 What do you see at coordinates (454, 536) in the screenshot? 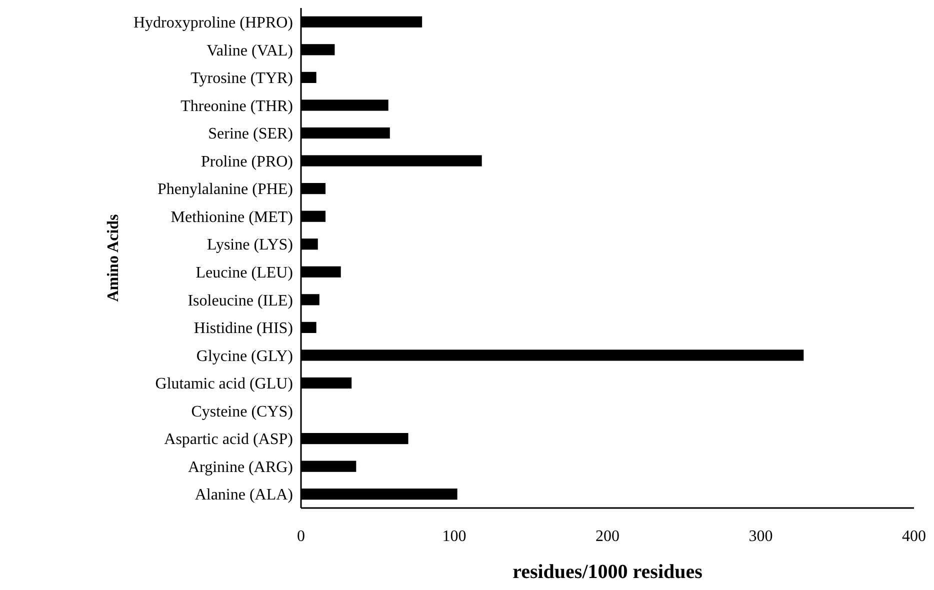
I see `x-tick-label: 100` at bounding box center [454, 536].